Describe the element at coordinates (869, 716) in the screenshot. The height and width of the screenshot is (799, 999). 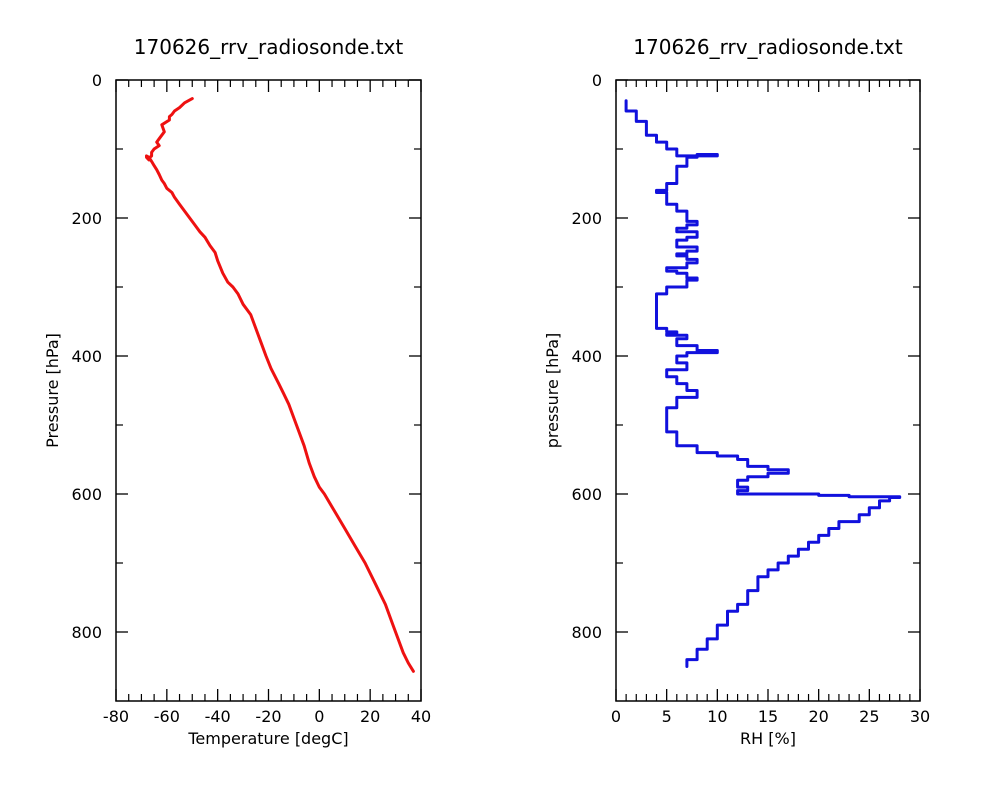
I see `x-tick-label: 25` at that location.